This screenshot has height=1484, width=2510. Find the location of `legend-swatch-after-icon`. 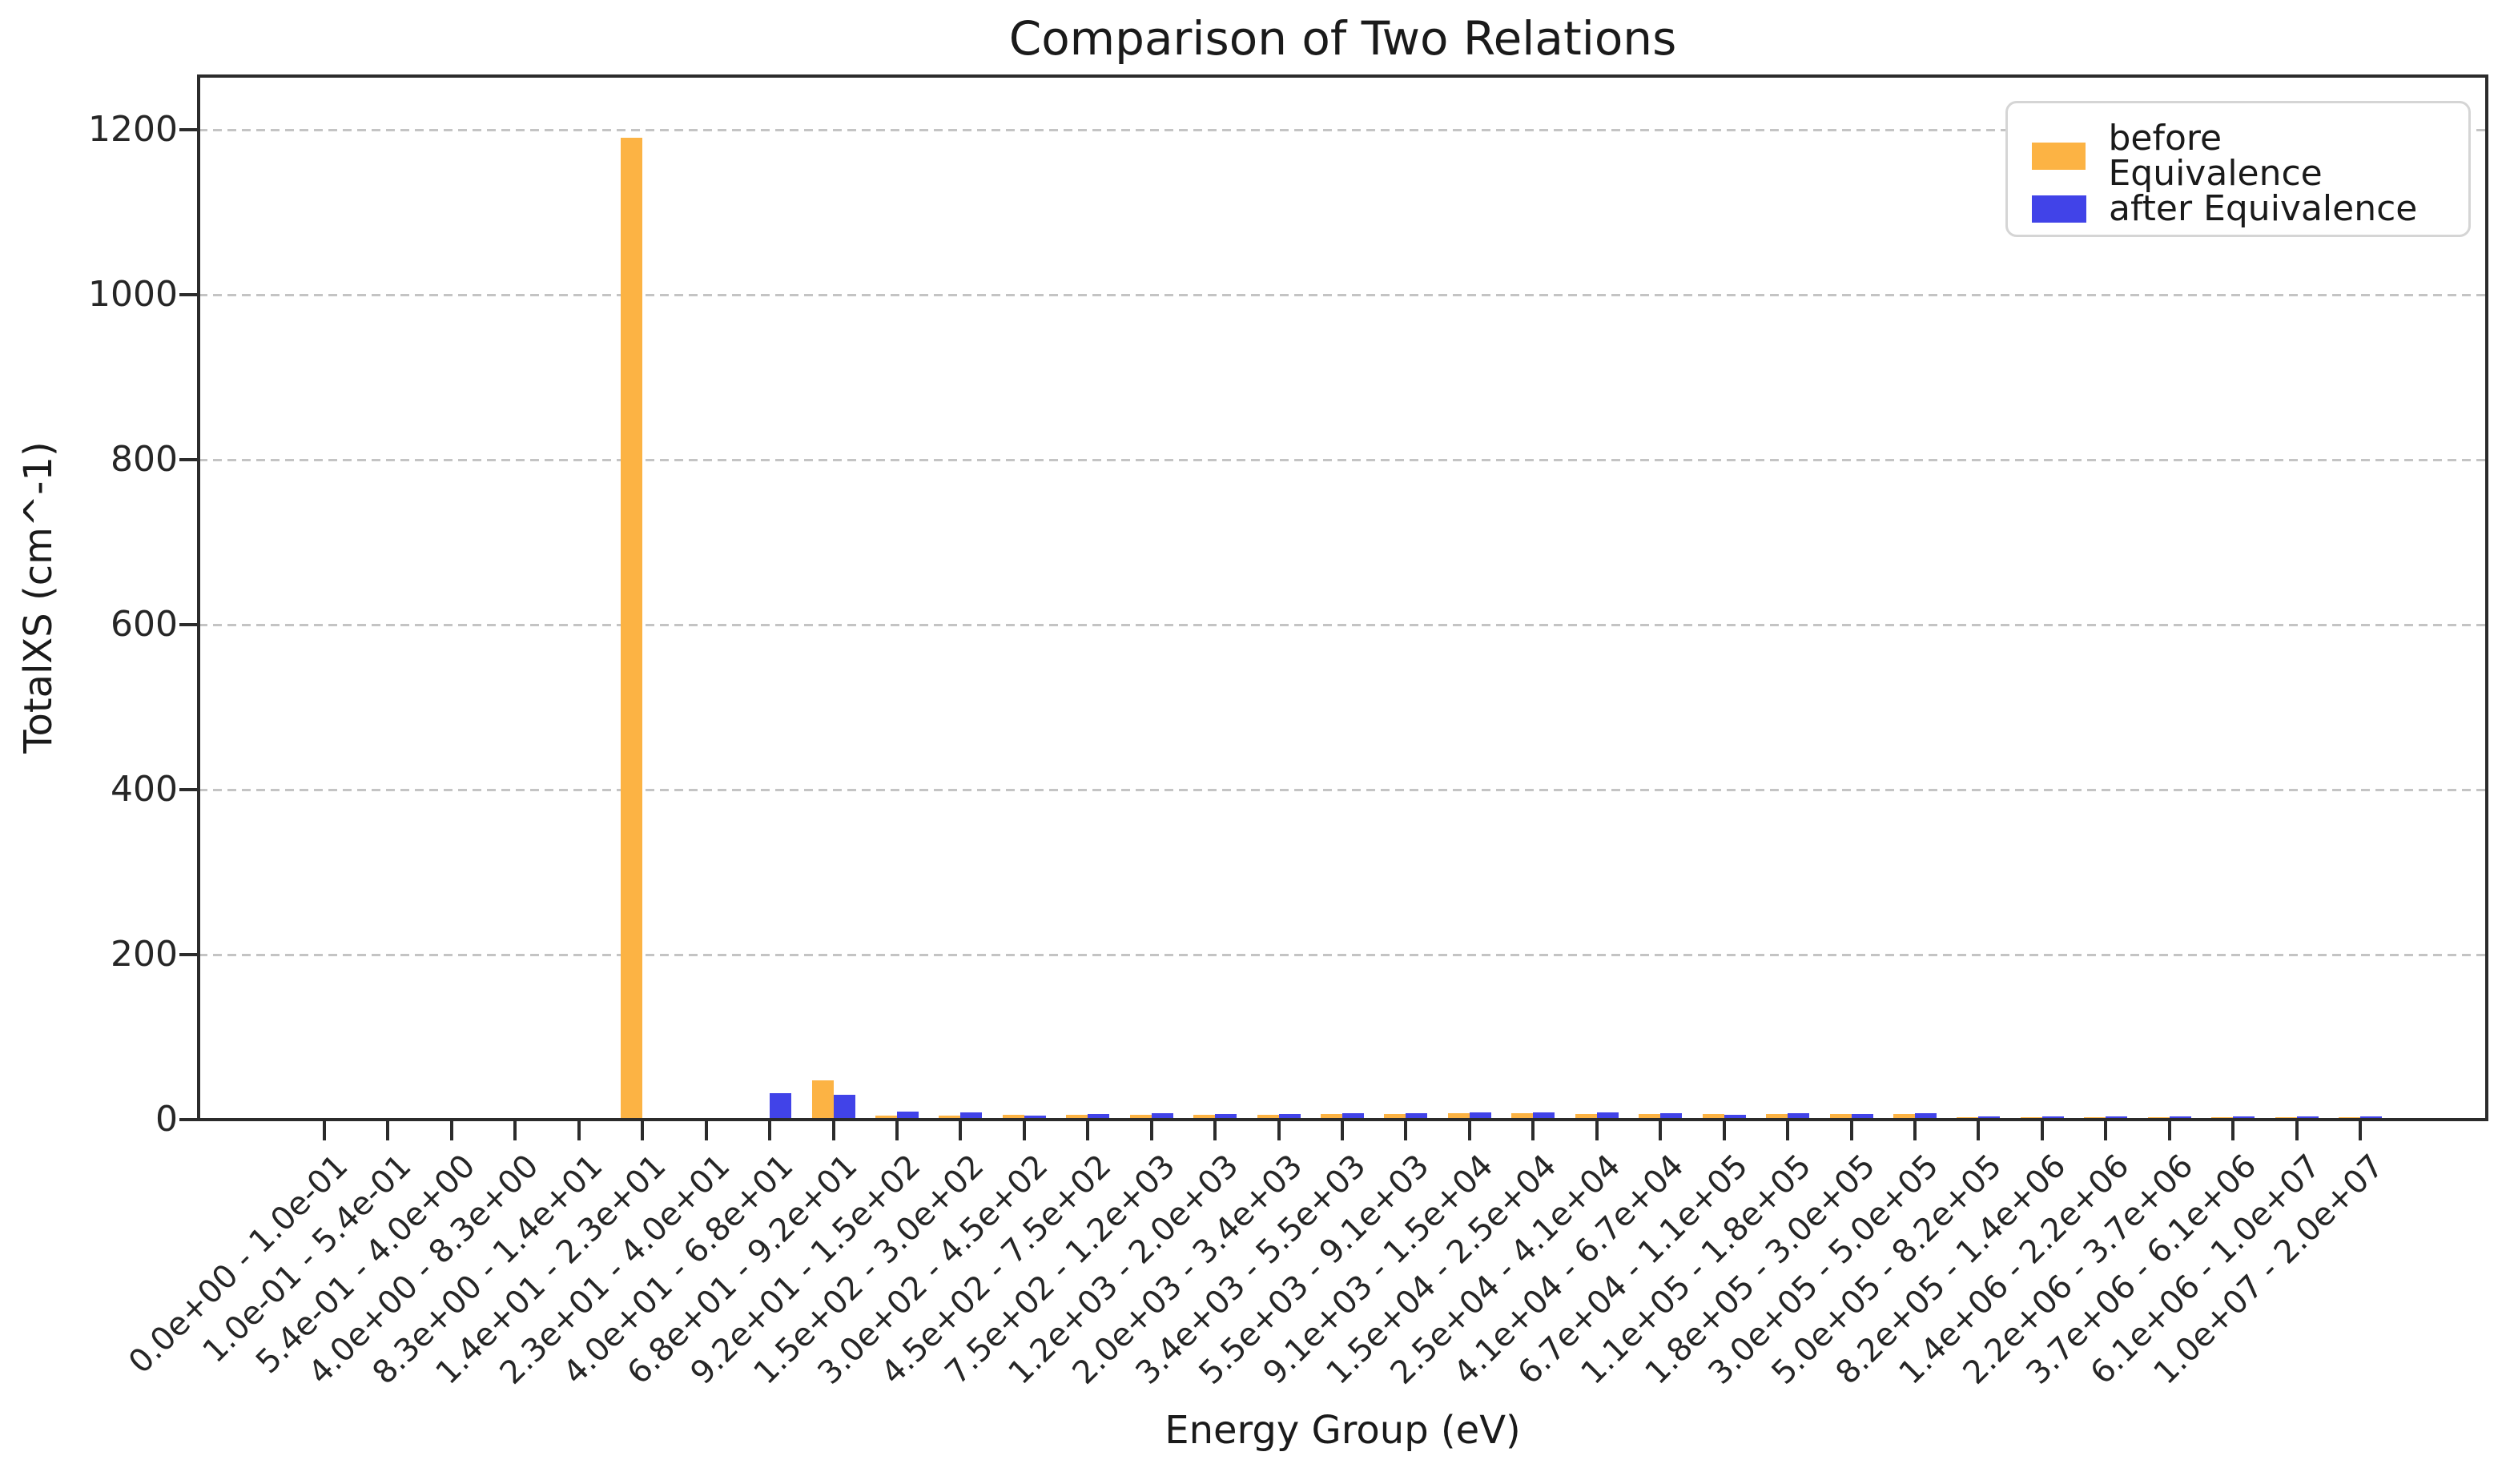

legend-swatch-after-icon is located at coordinates (2059, 209).